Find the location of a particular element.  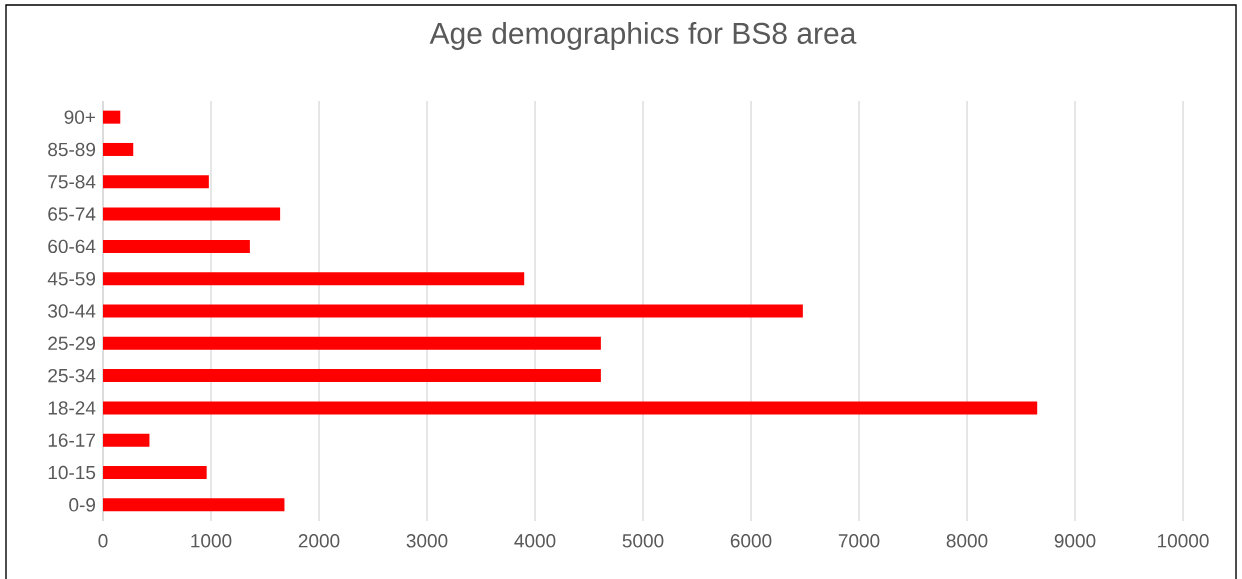

y-tick-label: 25-34 is located at coordinates (72, 375).